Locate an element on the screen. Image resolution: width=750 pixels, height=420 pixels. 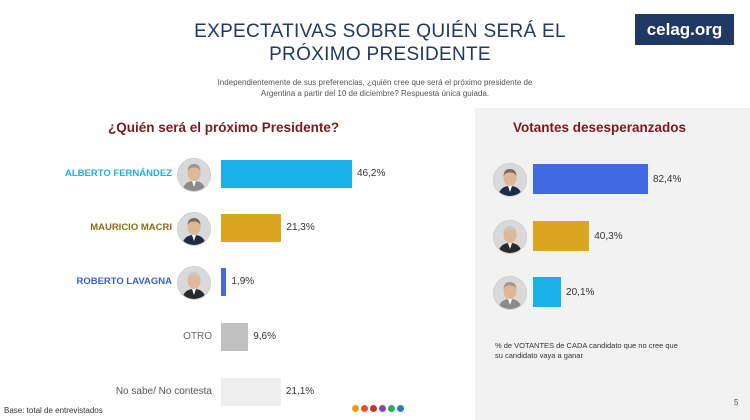
value-label: 46,2% is located at coordinates (371, 173).